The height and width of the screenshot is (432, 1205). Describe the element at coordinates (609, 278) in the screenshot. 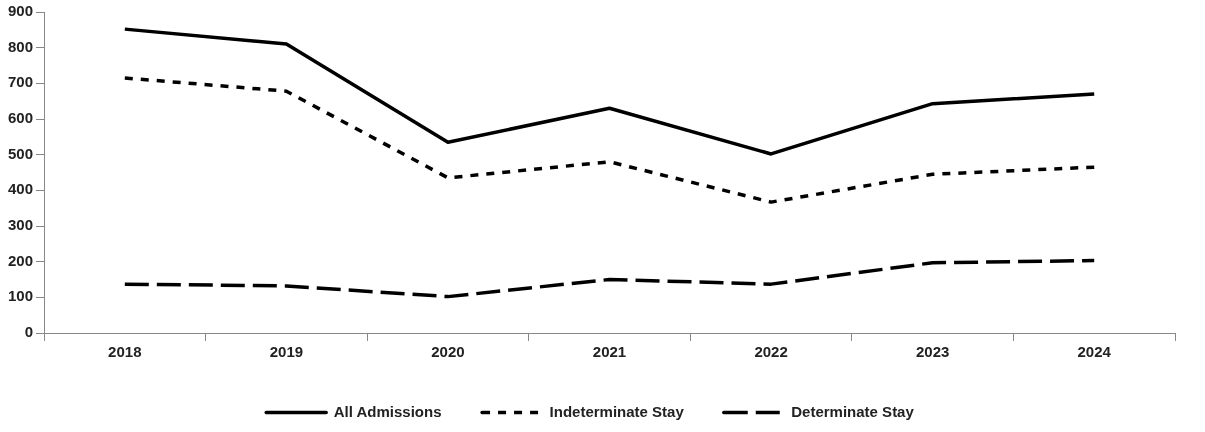

I see `line-series` at that location.